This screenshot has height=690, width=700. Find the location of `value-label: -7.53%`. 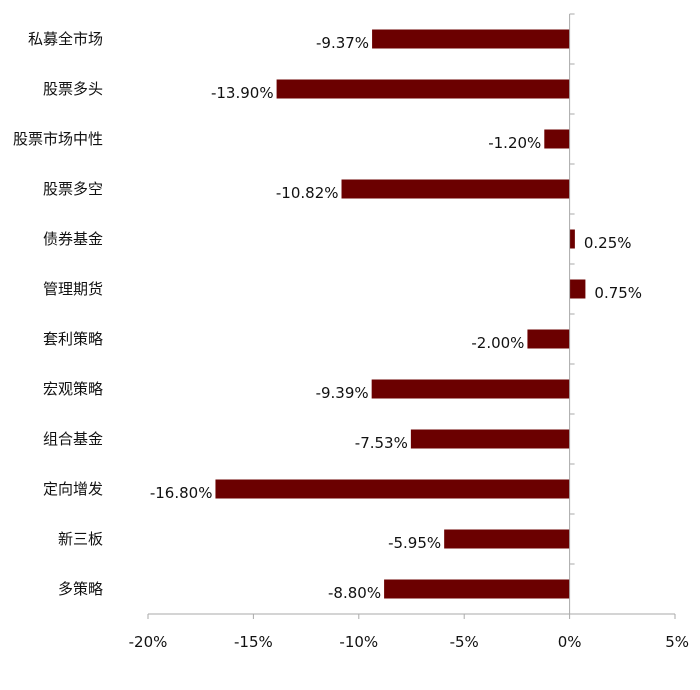

value-label: -7.53% is located at coordinates (381, 443).